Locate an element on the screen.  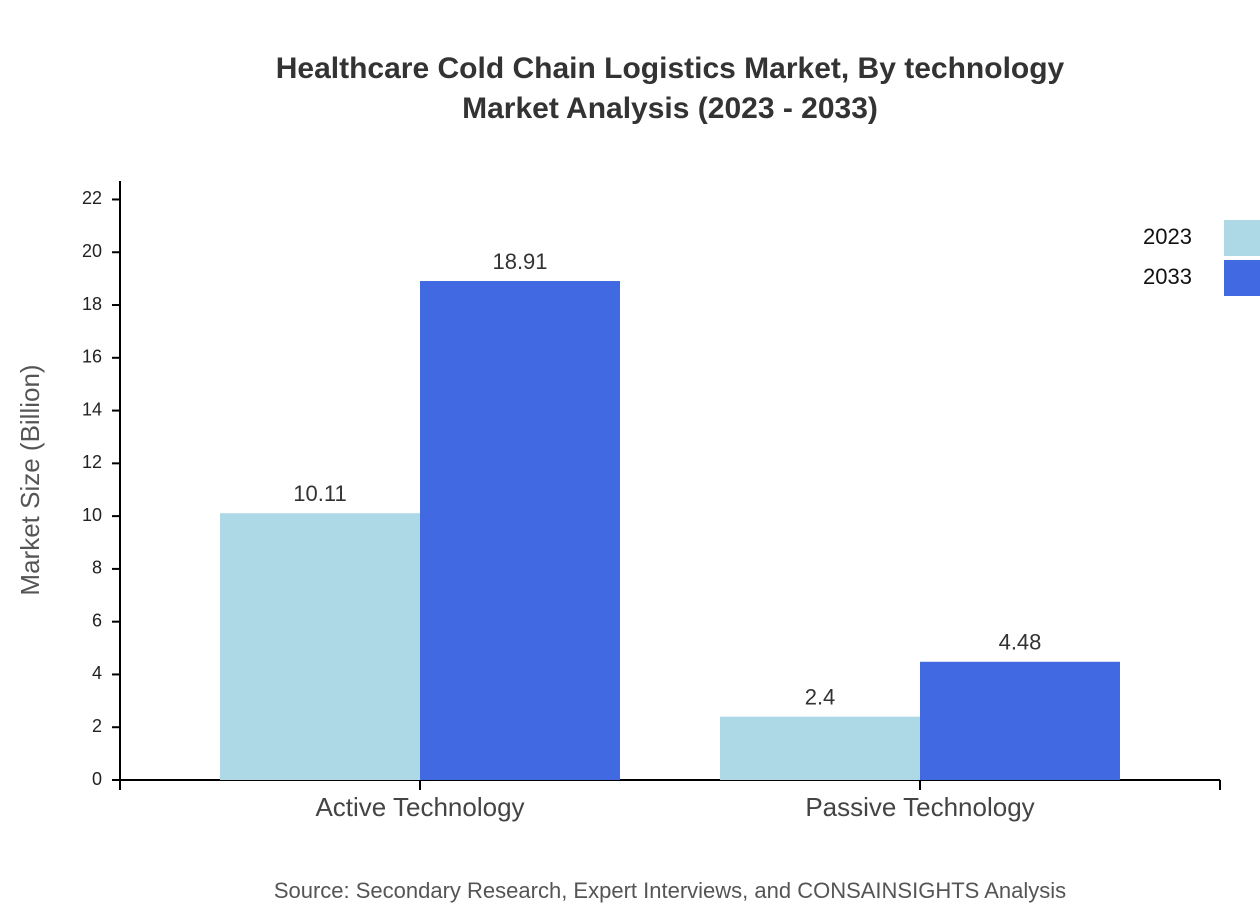
y-axis-label: Market Size (Billion) is located at coordinates (30, 479).